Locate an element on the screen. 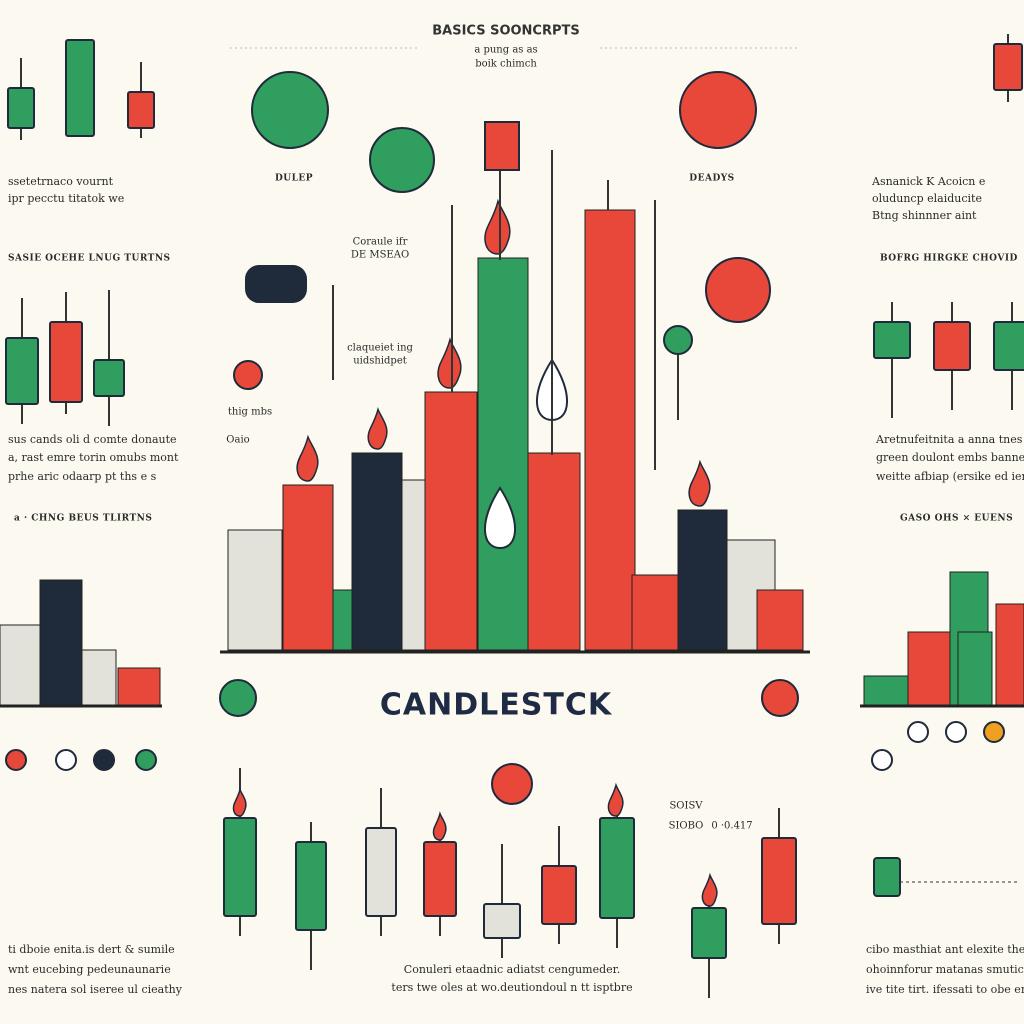 The width and height of the screenshot is (1024, 1024). panel-text: a, rast emre torin omubs mont is located at coordinates (93, 457).